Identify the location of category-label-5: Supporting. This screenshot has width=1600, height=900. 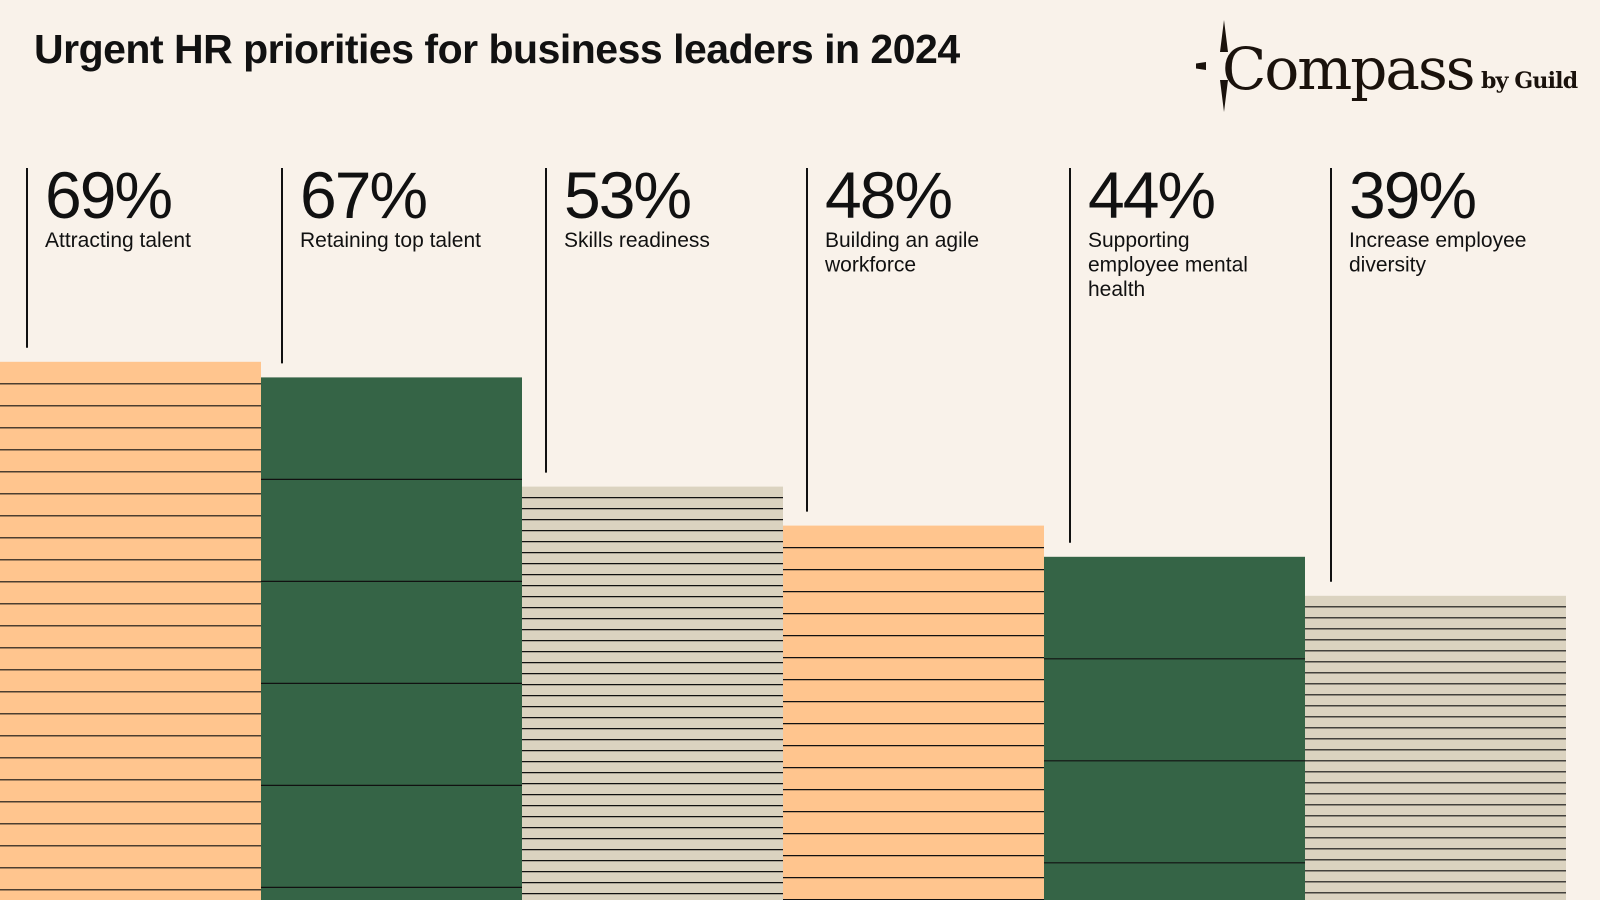
(1139, 240).